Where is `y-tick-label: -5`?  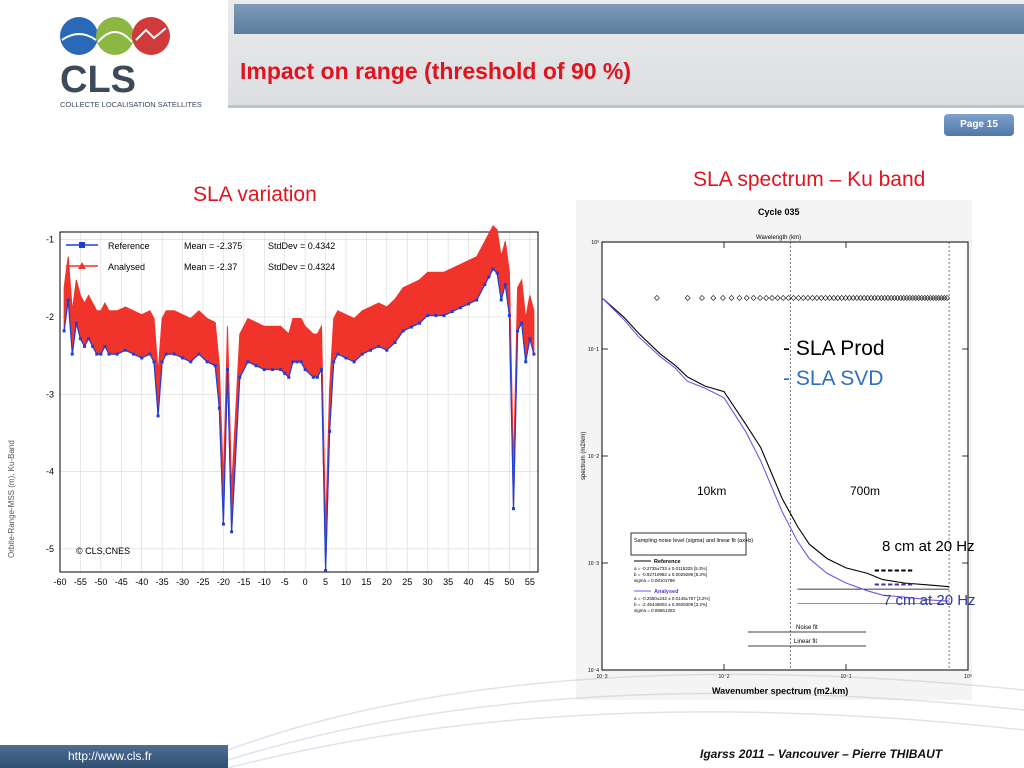 y-tick-label: -5 is located at coordinates (50, 549).